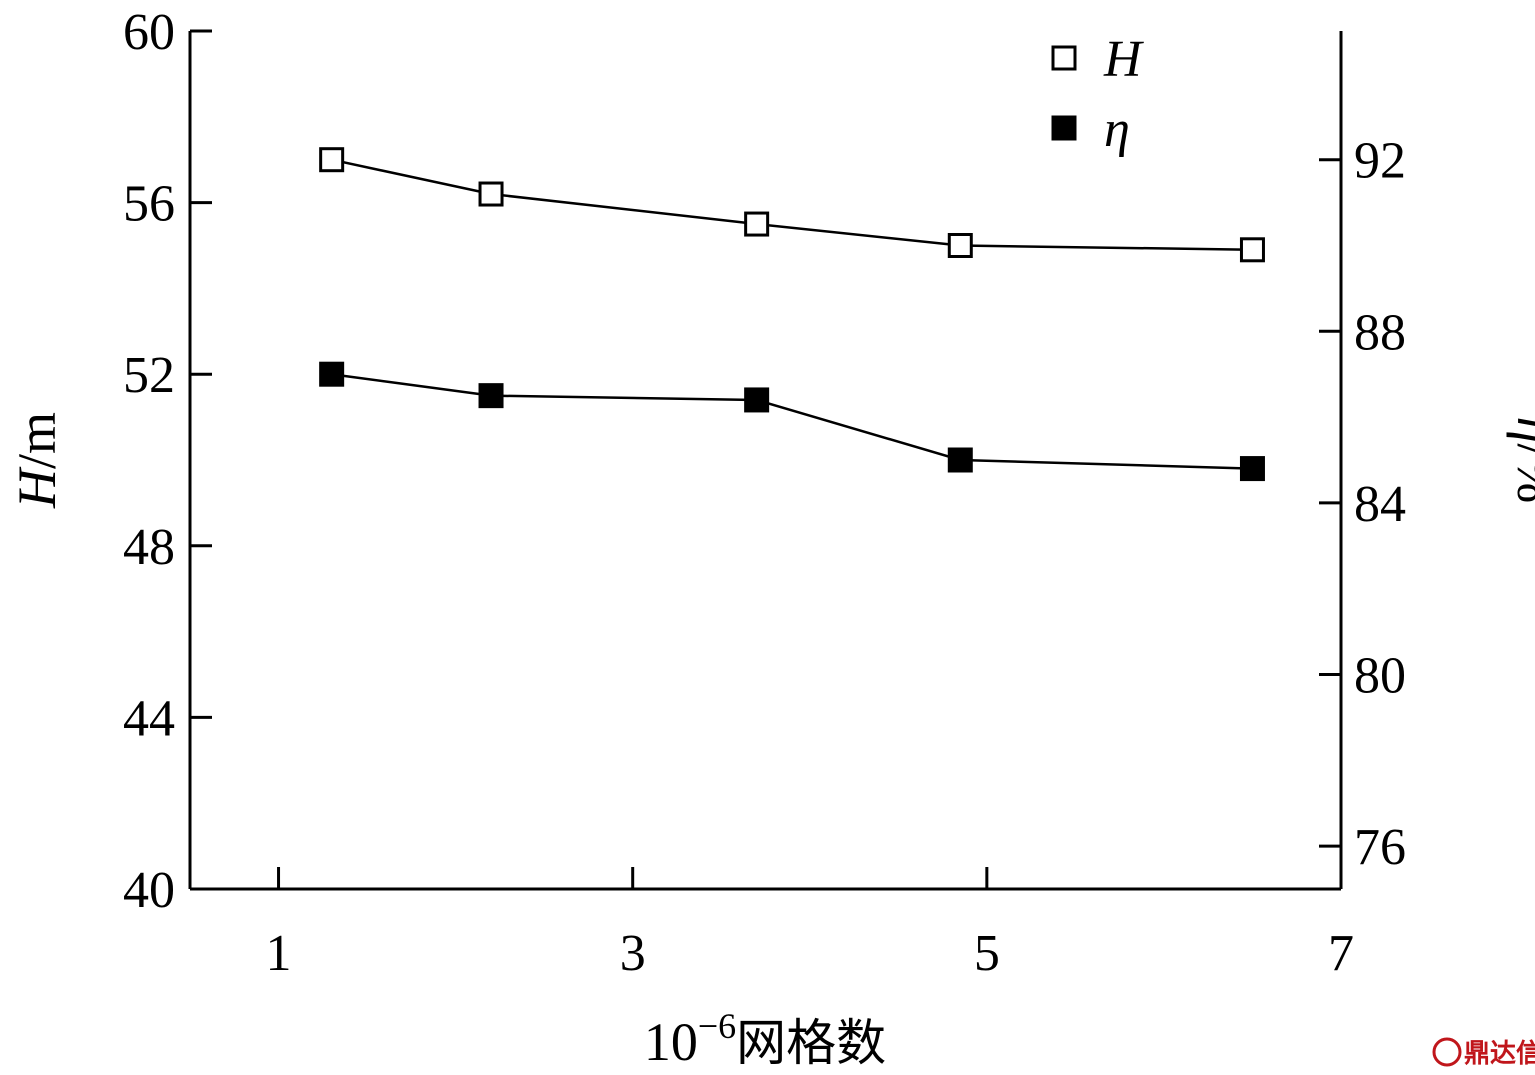 The image size is (1535, 1075). Describe the element at coordinates (37, 440) in the screenshot. I see `left-y-axis-title-unit: /m` at that location.